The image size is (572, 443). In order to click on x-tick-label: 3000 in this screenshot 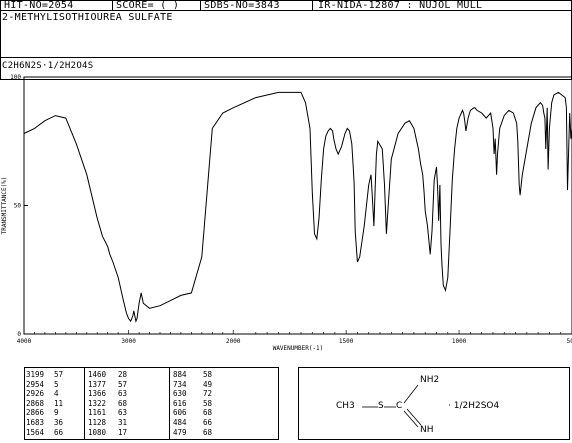, I will do `click(128, 341)`.